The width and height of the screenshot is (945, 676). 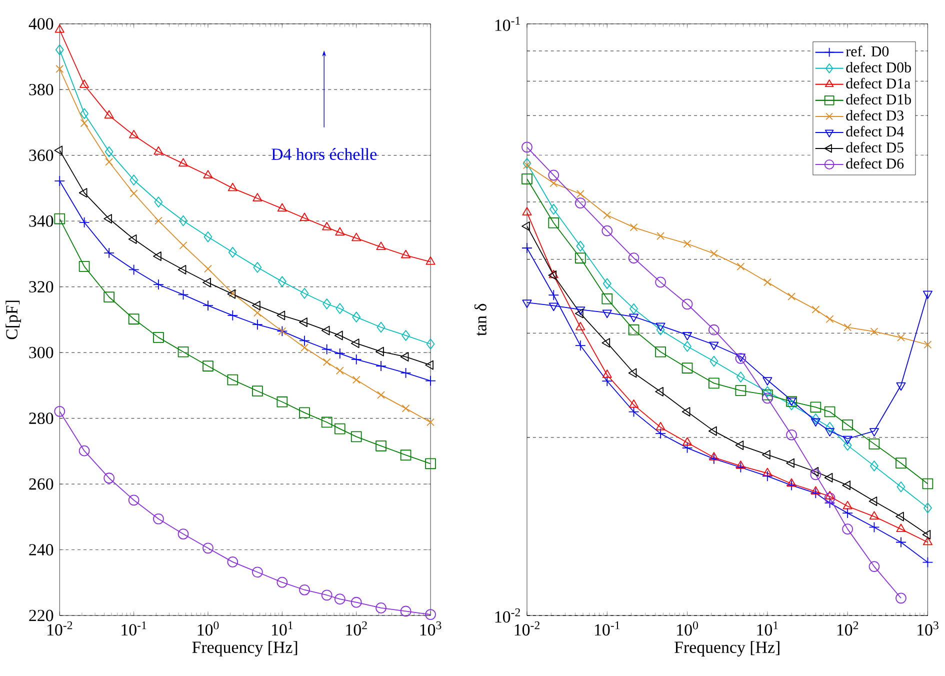 What do you see at coordinates (875, 163) in the screenshot?
I see `legend-label: defect D6` at bounding box center [875, 163].